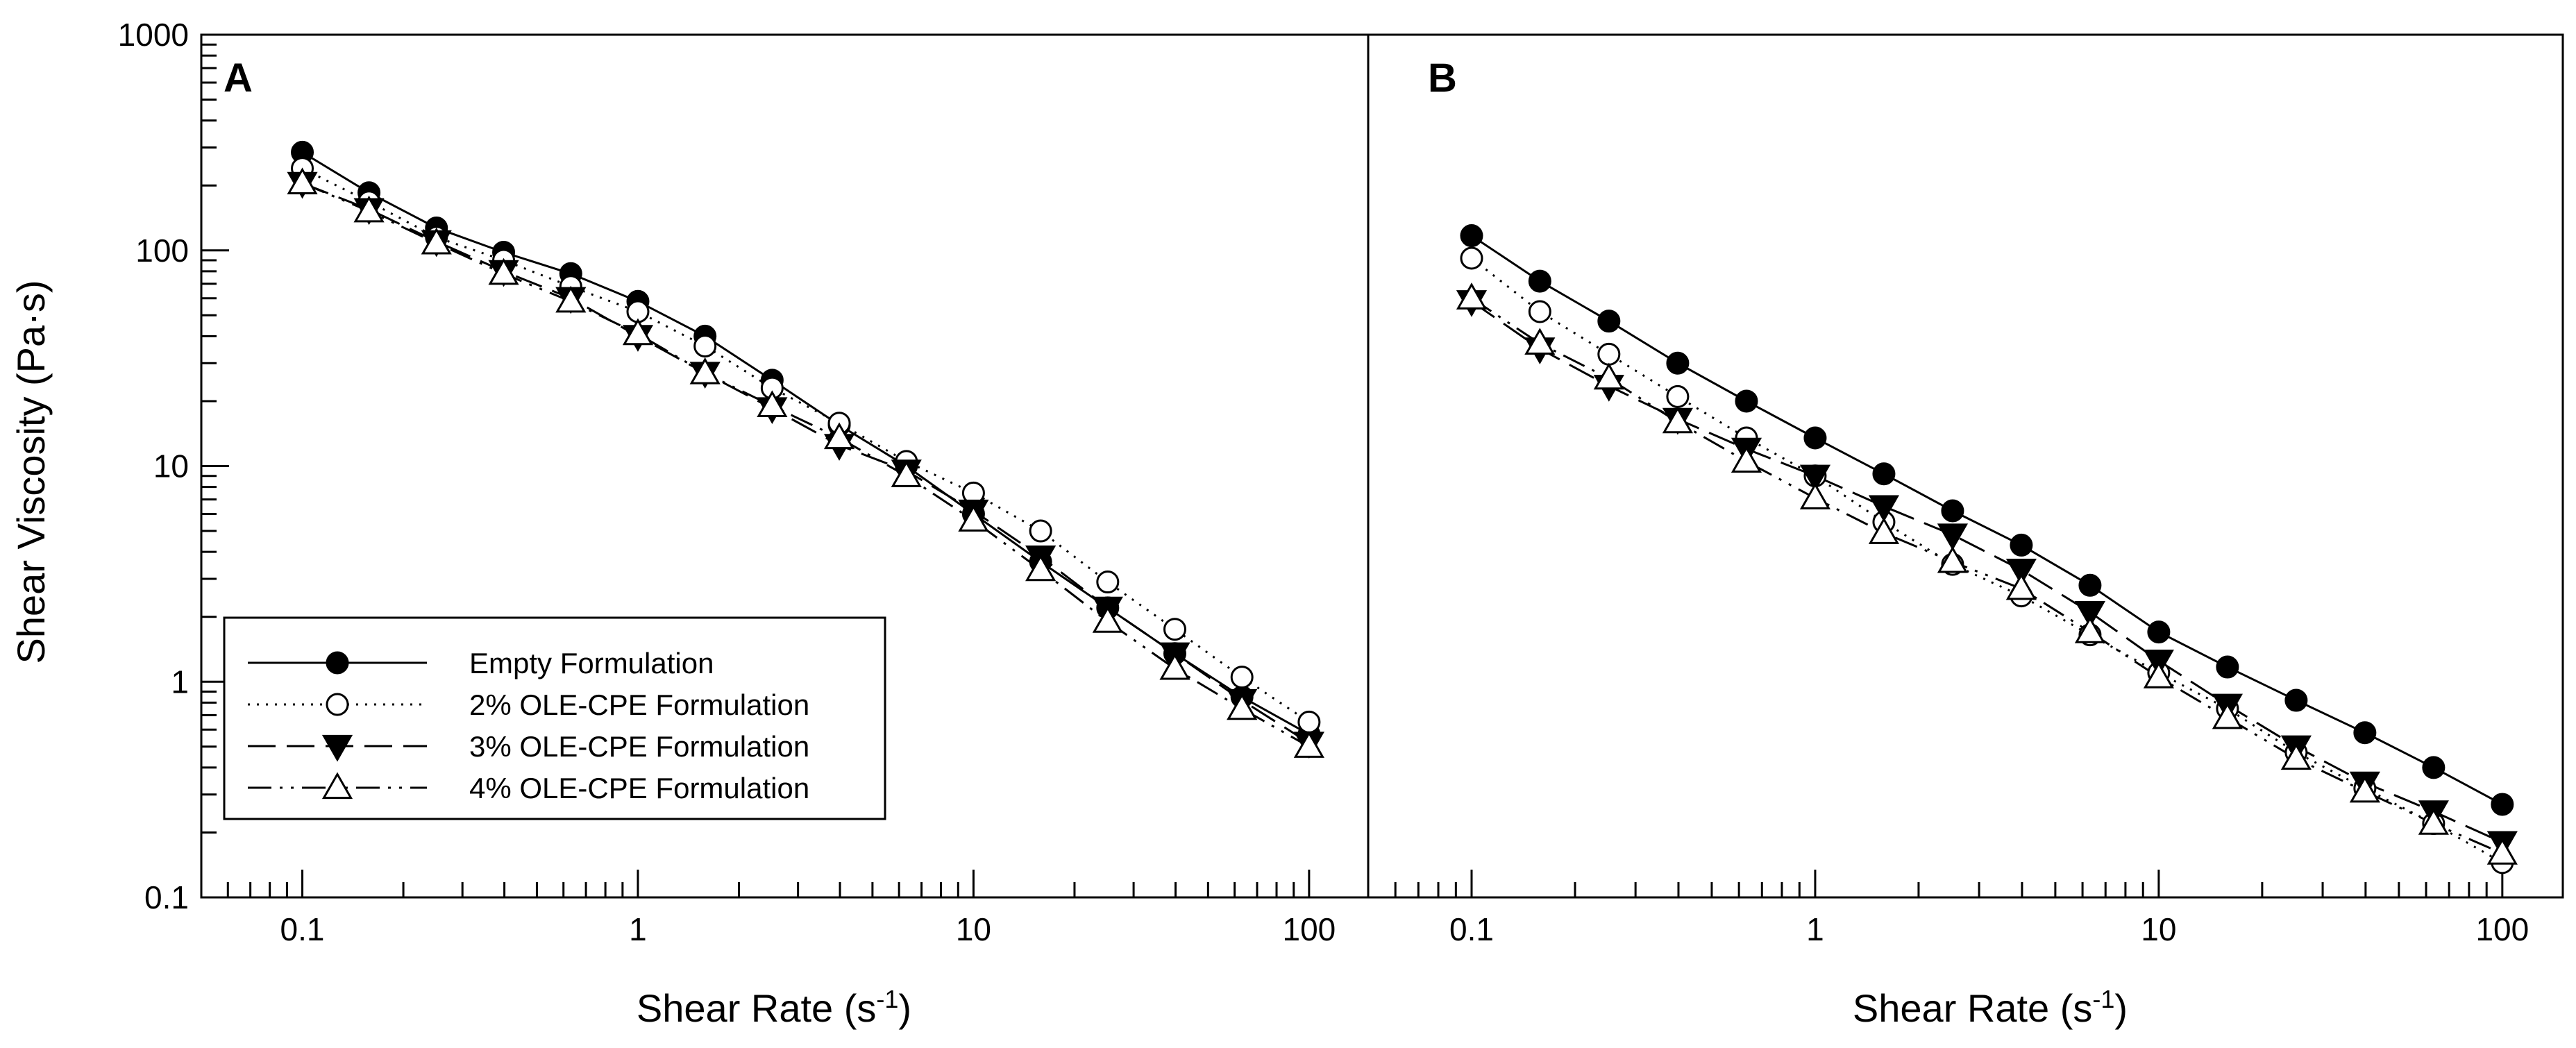 The height and width of the screenshot is (1048, 2576). What do you see at coordinates (639, 704) in the screenshot?
I see `legend-label: 2% OLE-CPE Formulation` at bounding box center [639, 704].